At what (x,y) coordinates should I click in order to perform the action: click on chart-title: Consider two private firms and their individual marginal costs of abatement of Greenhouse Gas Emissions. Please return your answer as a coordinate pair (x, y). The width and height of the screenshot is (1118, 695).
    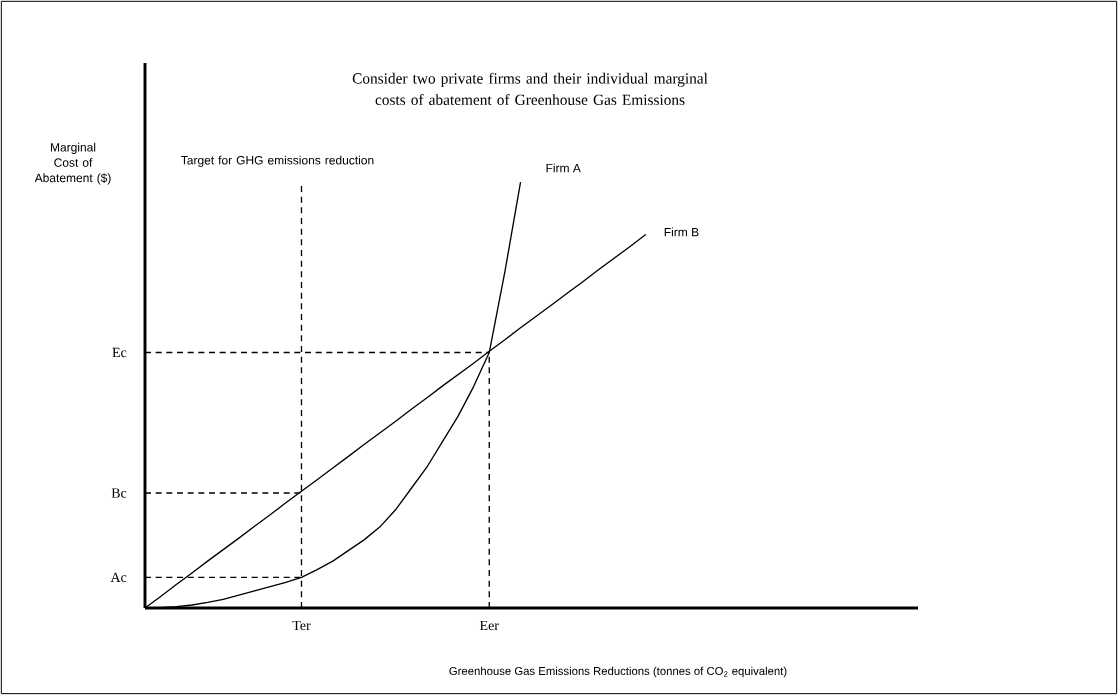
    Looking at the image, I should click on (530, 88).